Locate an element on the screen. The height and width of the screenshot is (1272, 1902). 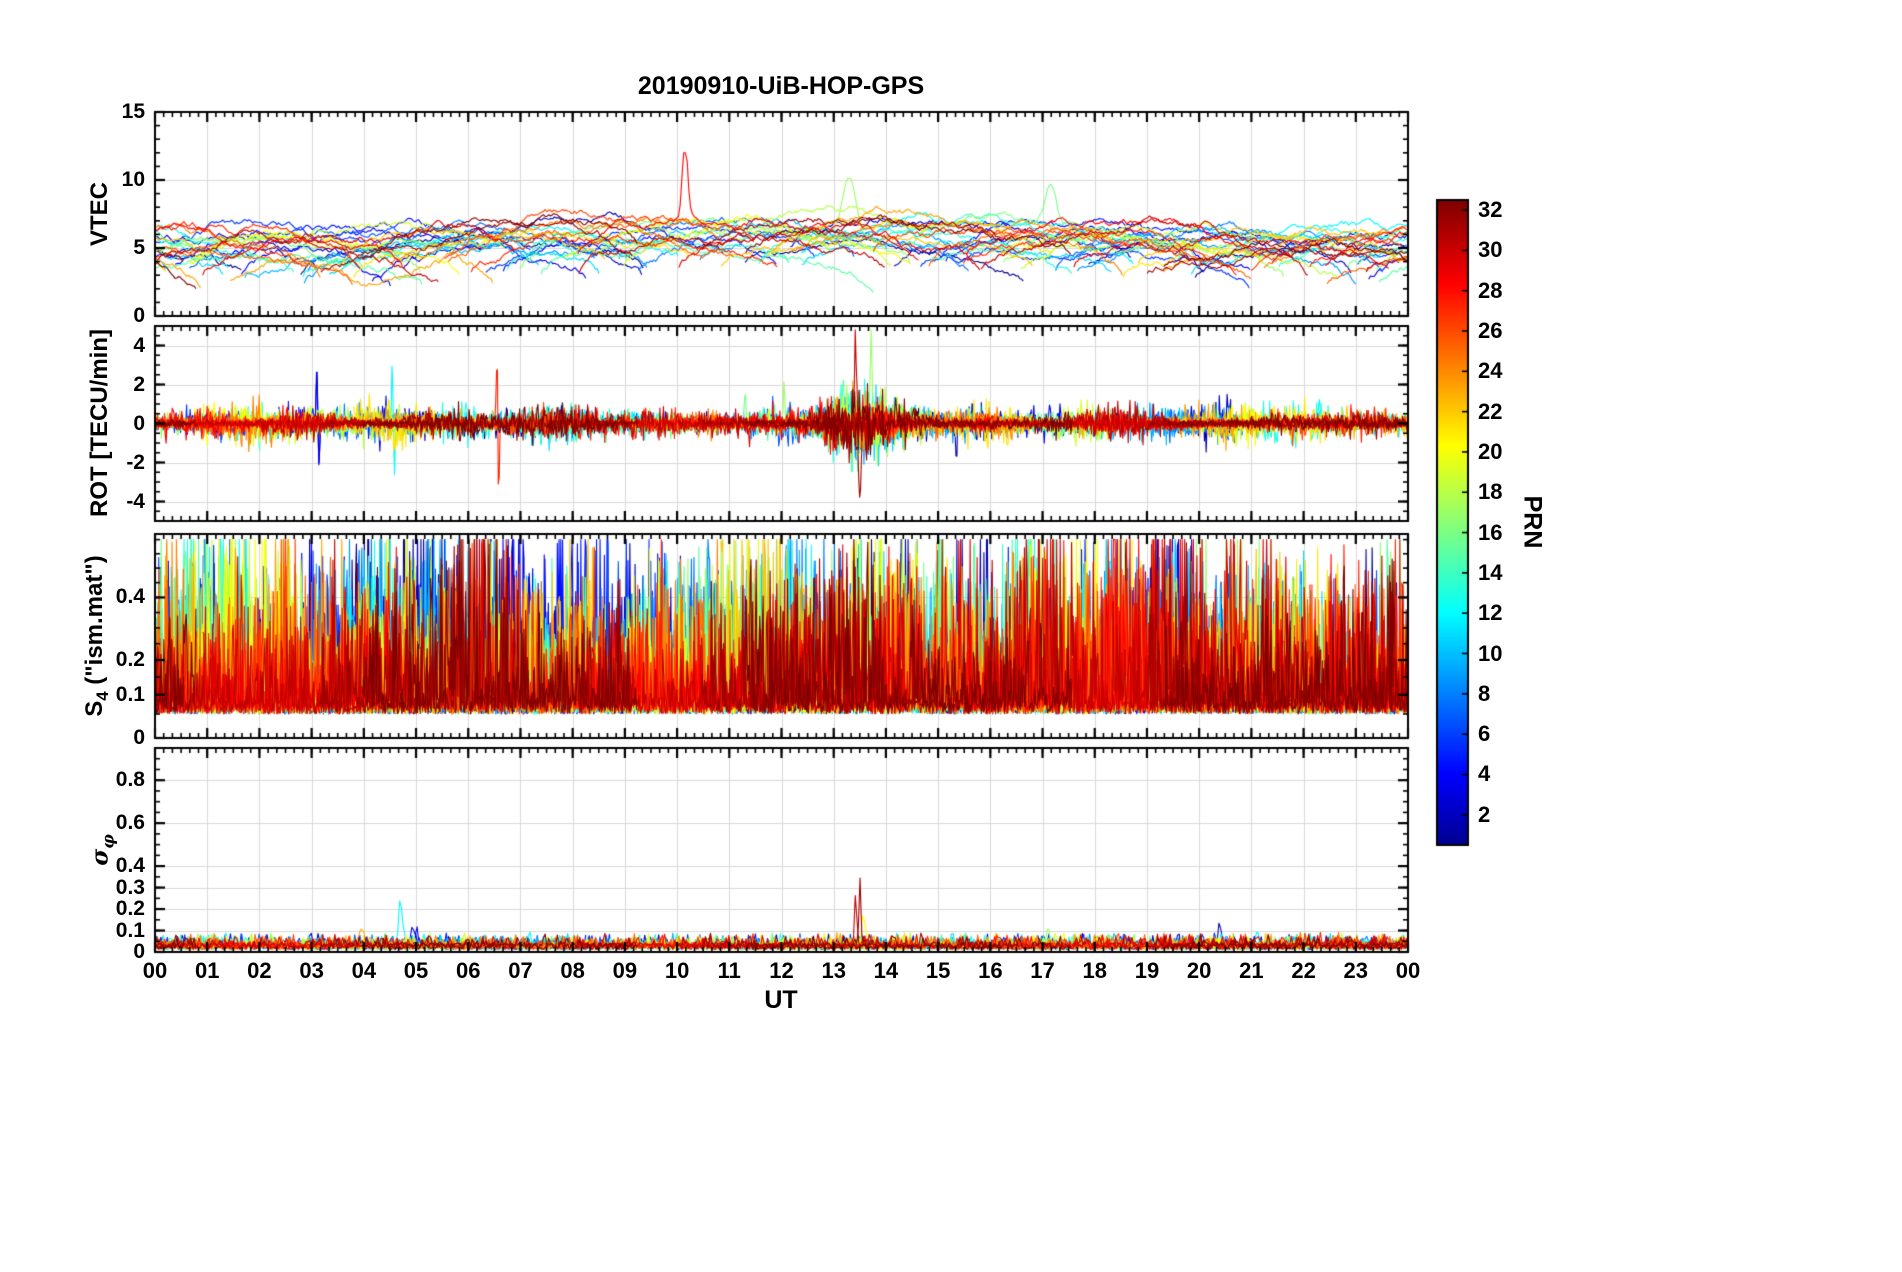
x-tick-label: 09 is located at coordinates (625, 970).